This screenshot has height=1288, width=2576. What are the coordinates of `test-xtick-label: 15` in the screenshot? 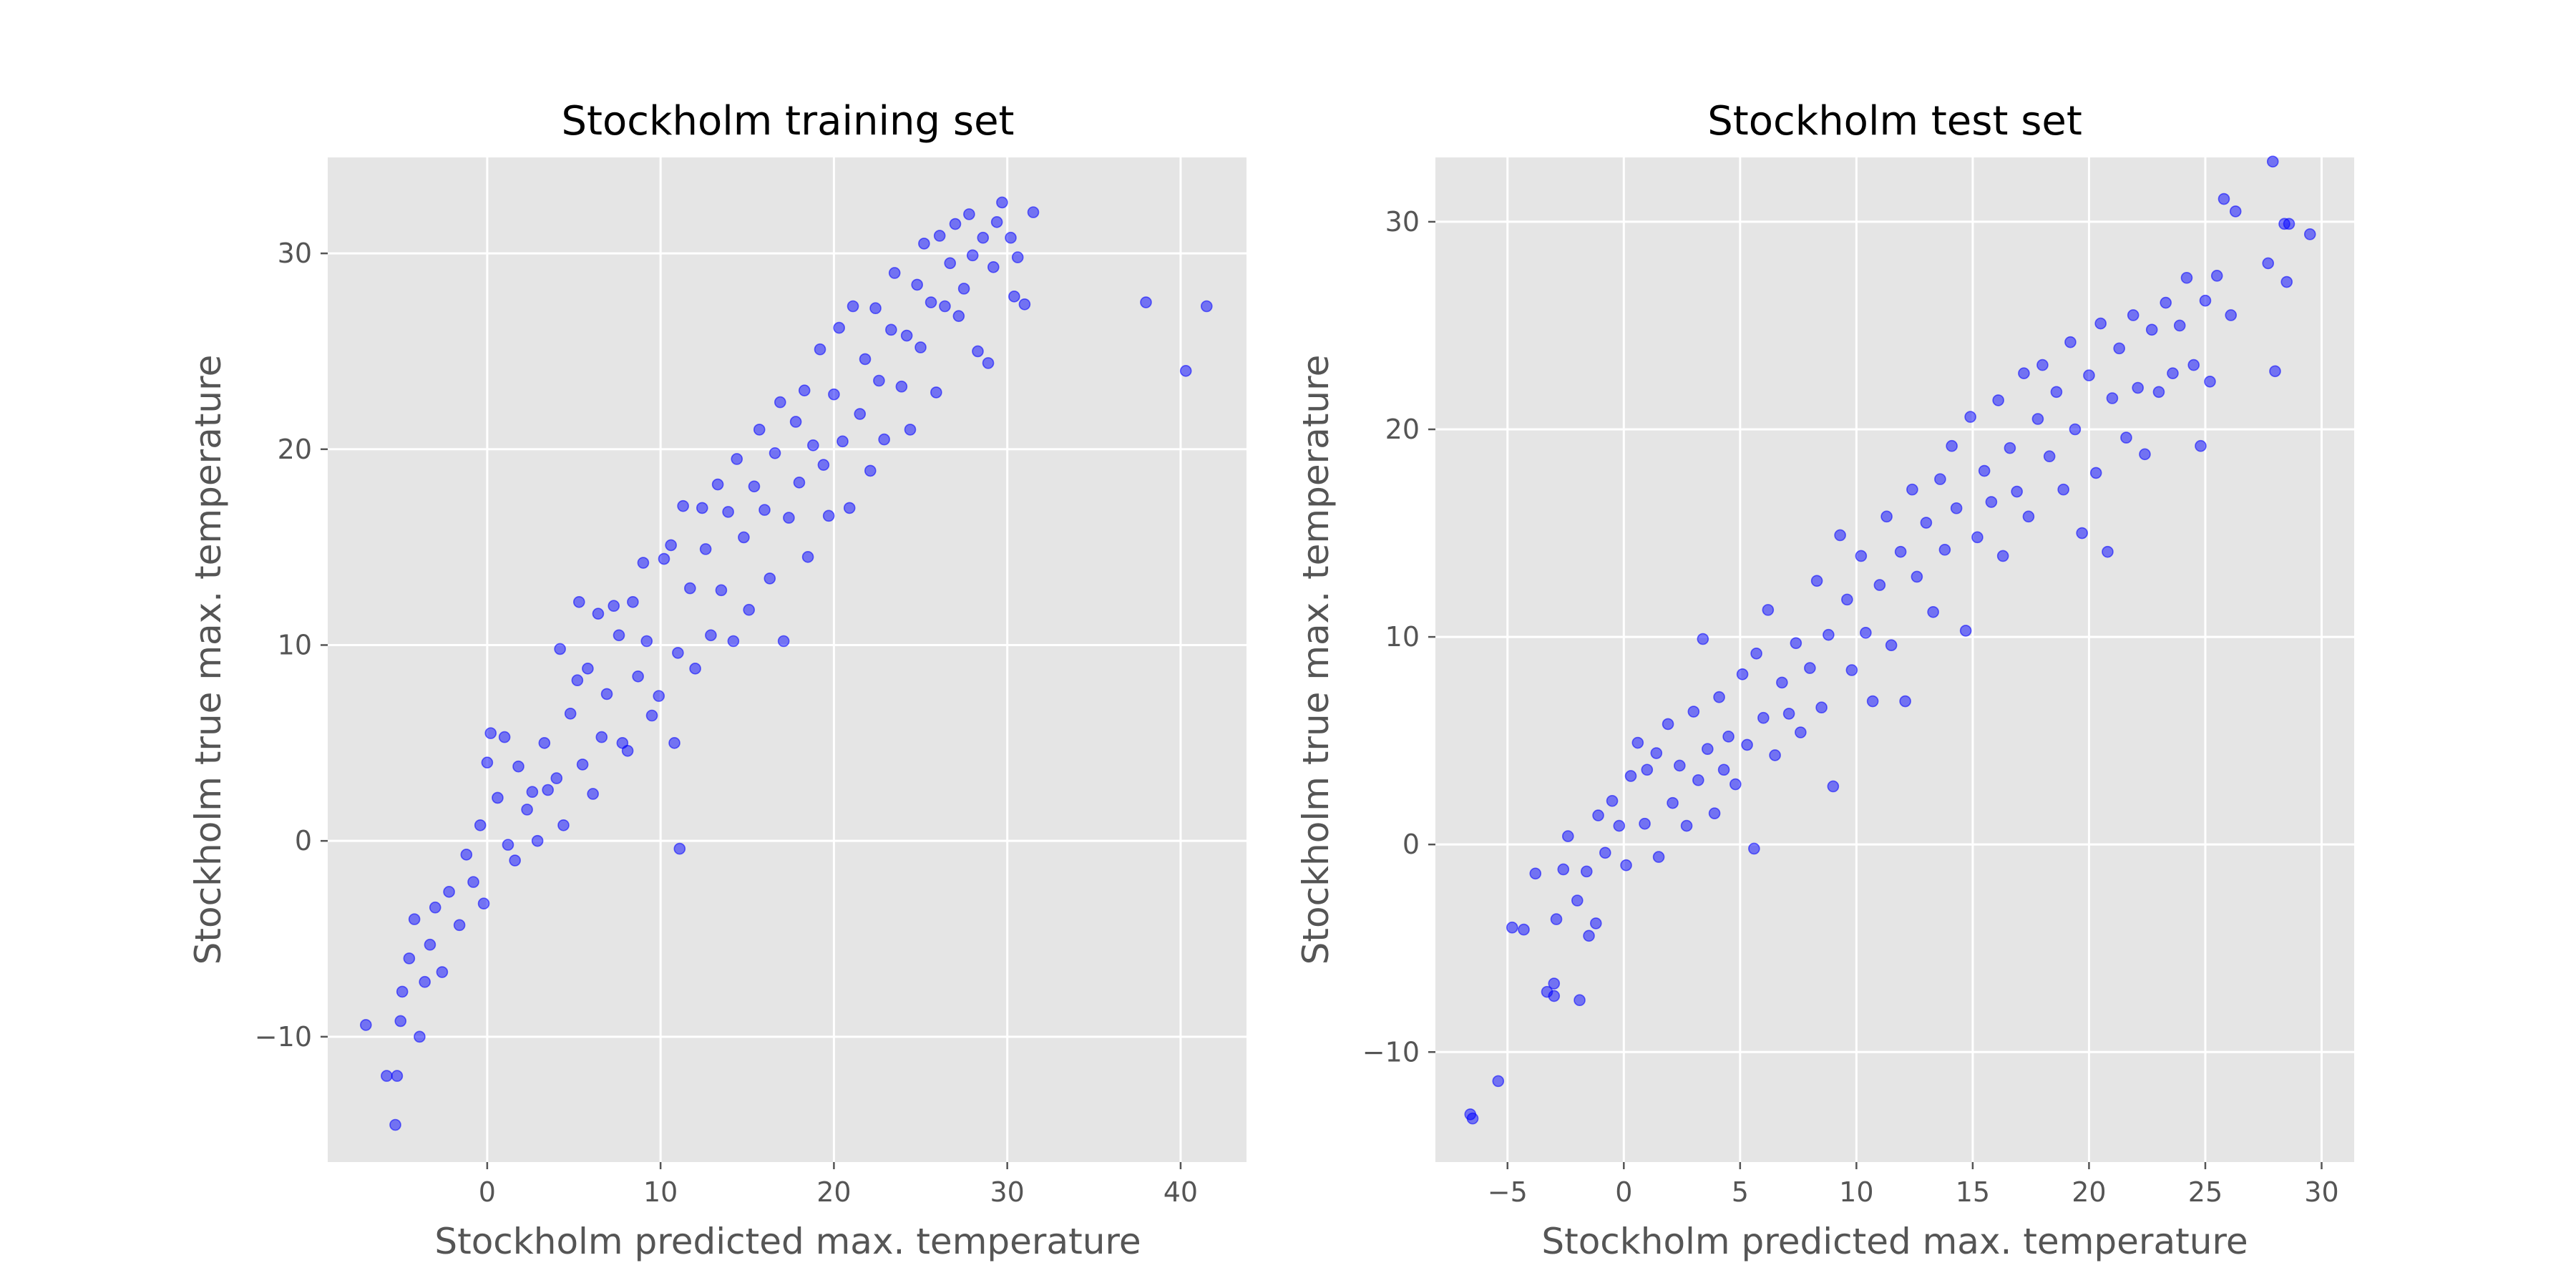 It's located at (1973, 1192).